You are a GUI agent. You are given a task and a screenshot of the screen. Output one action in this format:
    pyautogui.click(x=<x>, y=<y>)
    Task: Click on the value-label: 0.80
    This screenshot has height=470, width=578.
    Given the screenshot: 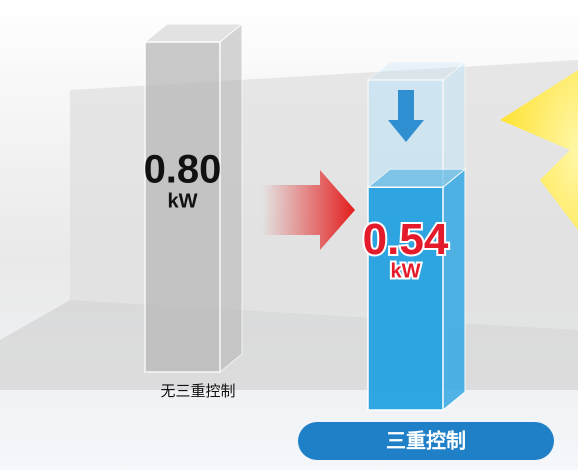 What is the action you would take?
    pyautogui.click(x=183, y=170)
    